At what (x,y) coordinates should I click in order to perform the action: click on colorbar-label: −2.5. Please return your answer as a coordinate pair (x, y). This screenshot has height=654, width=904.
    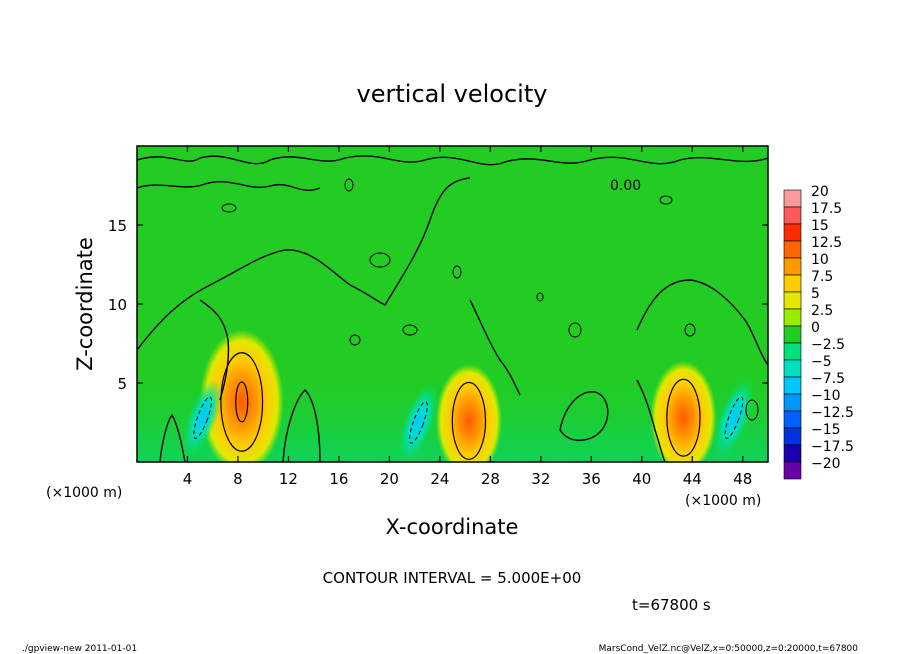
    Looking at the image, I should click on (828, 345).